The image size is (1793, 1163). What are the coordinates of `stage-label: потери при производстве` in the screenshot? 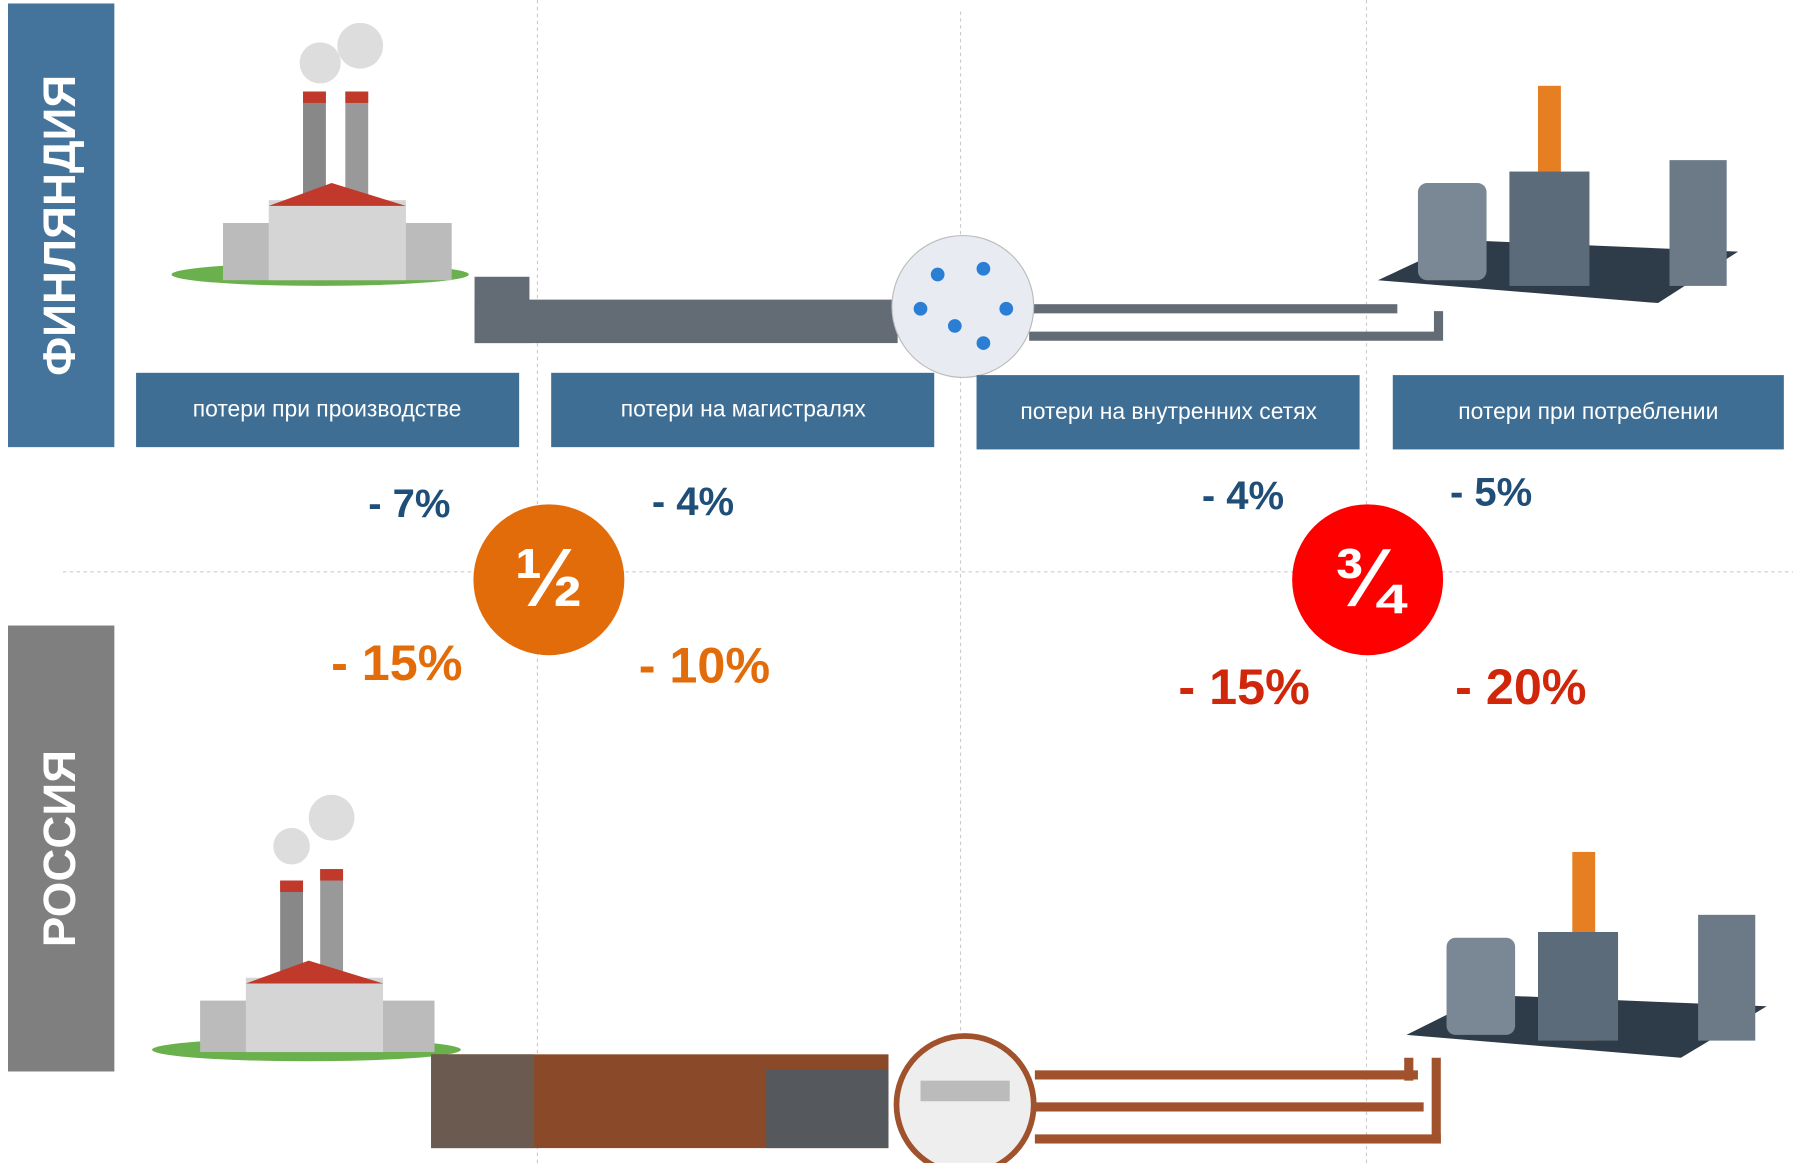 It's located at (327, 409).